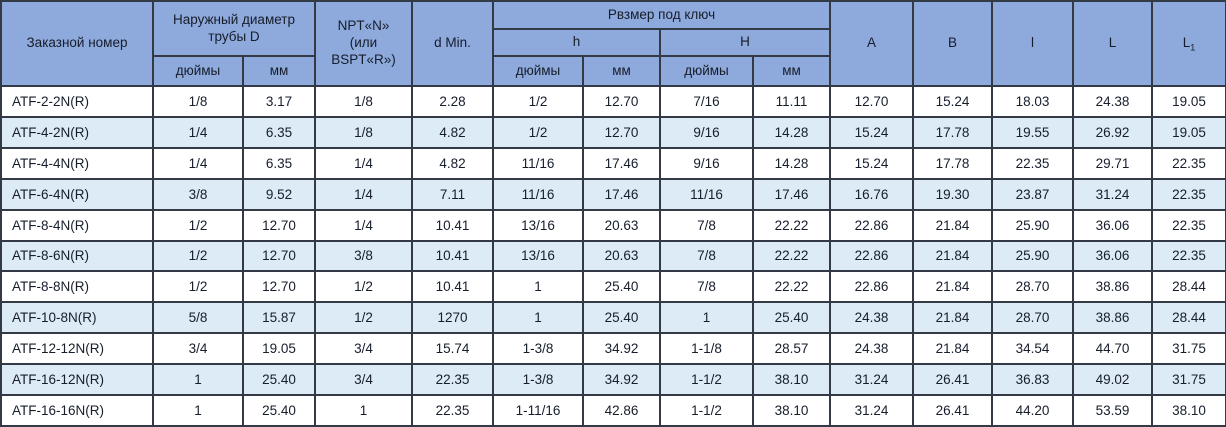 This screenshot has height=427, width=1226. I want to click on value-cell: 31.24, so click(872, 410).